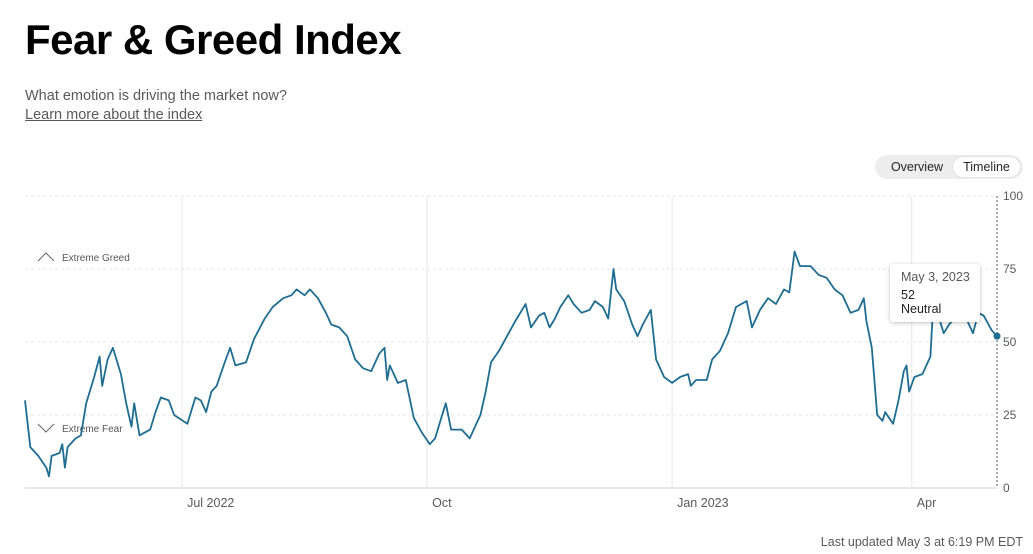  I want to click on y-tick-label: 0, so click(1006, 488).